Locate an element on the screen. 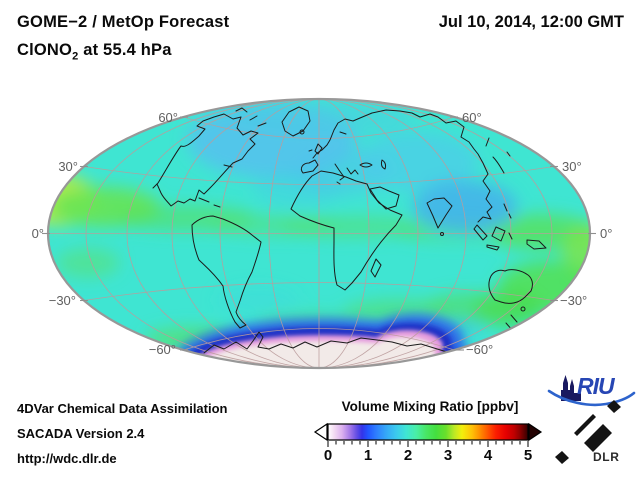  footer-version: SACADA Version 2.4 is located at coordinates (81, 433).